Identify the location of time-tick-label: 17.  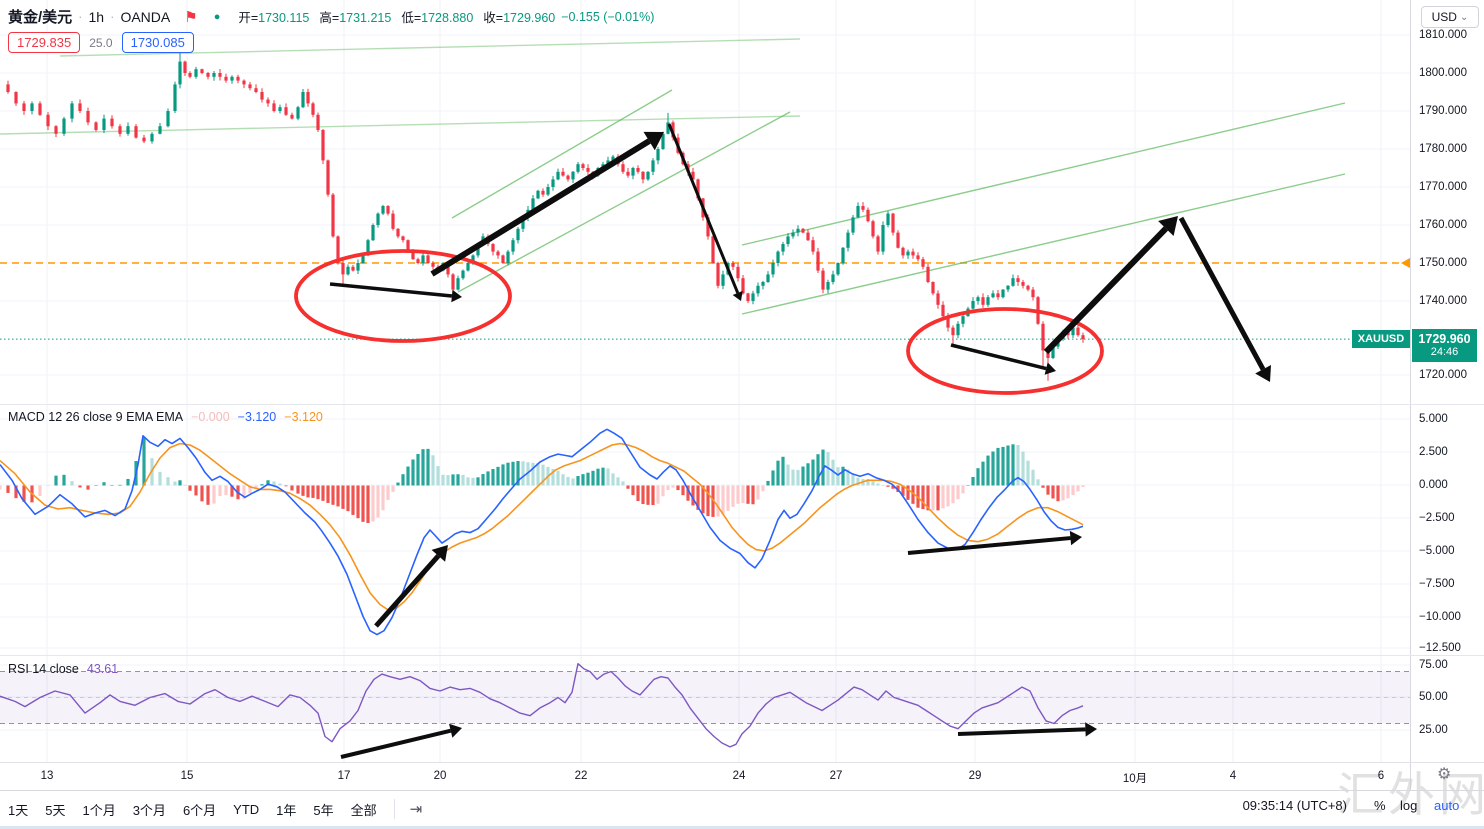
(344, 776).